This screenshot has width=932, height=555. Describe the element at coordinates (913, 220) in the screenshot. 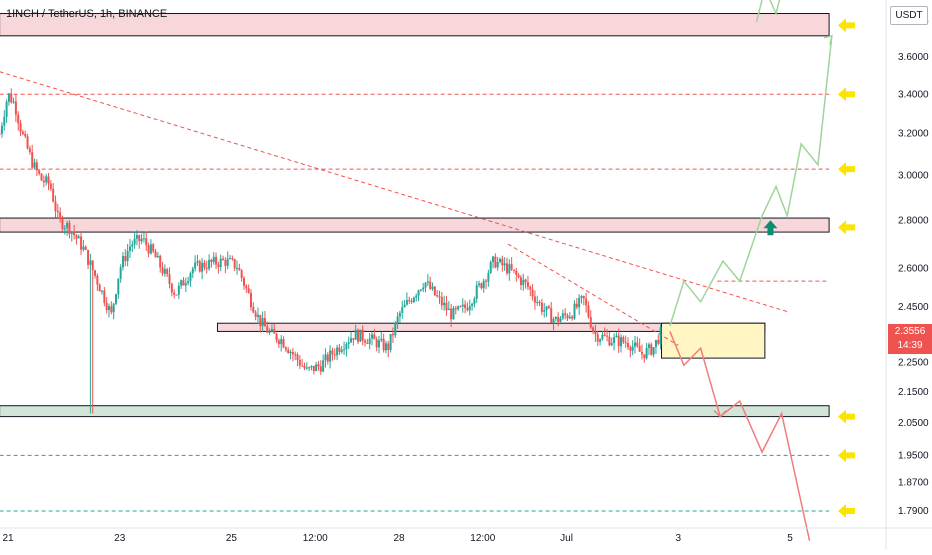

I see `price-tick-label: 2.8000` at that location.